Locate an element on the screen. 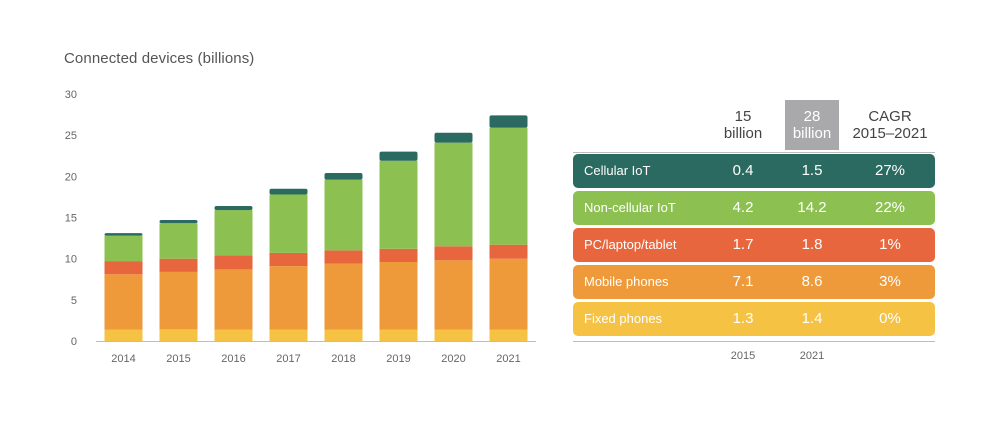  value-cagr: 0% is located at coordinates (890, 318).